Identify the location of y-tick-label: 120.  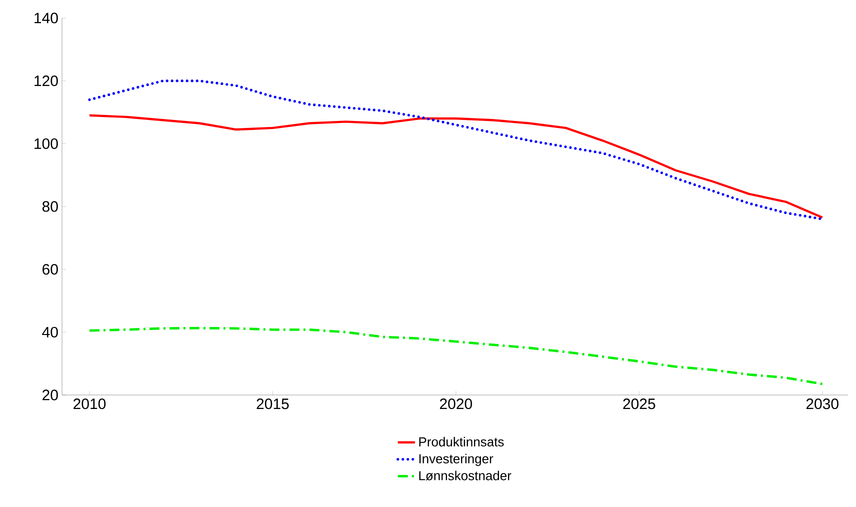
(46, 81).